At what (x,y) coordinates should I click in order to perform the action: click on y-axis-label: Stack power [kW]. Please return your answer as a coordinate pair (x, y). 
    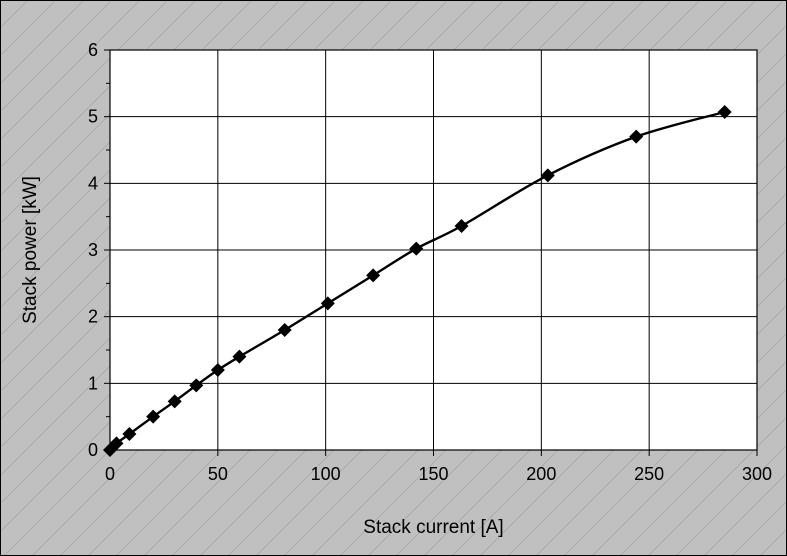
    Looking at the image, I should click on (30, 250).